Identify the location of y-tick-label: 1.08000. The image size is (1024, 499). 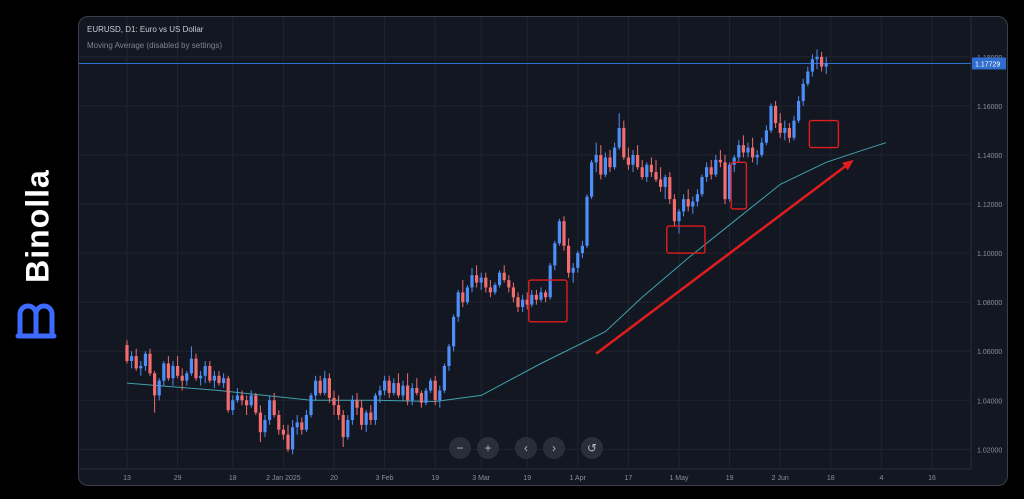
(989, 303).